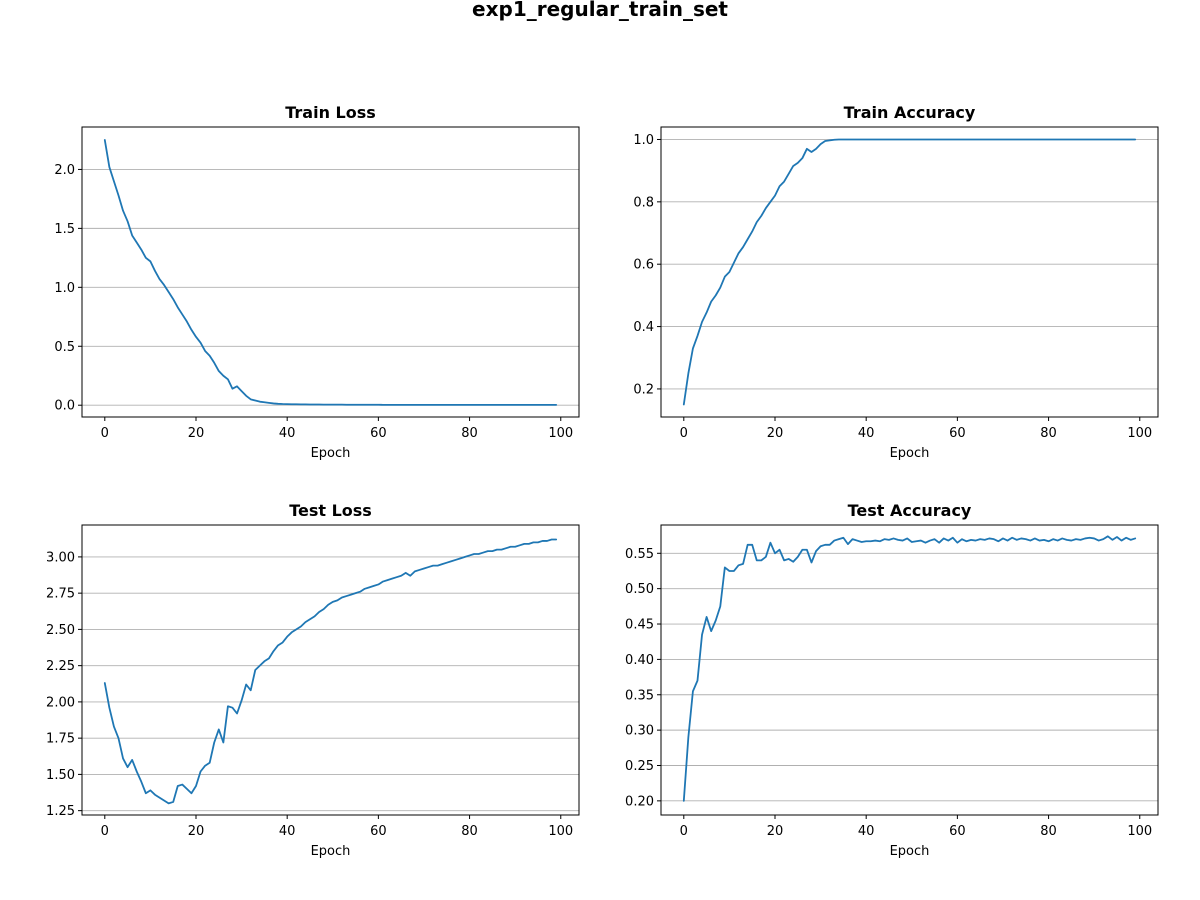 The height and width of the screenshot is (900, 1200). What do you see at coordinates (331, 851) in the screenshot?
I see `test-loss-xlabel: Epoch` at bounding box center [331, 851].